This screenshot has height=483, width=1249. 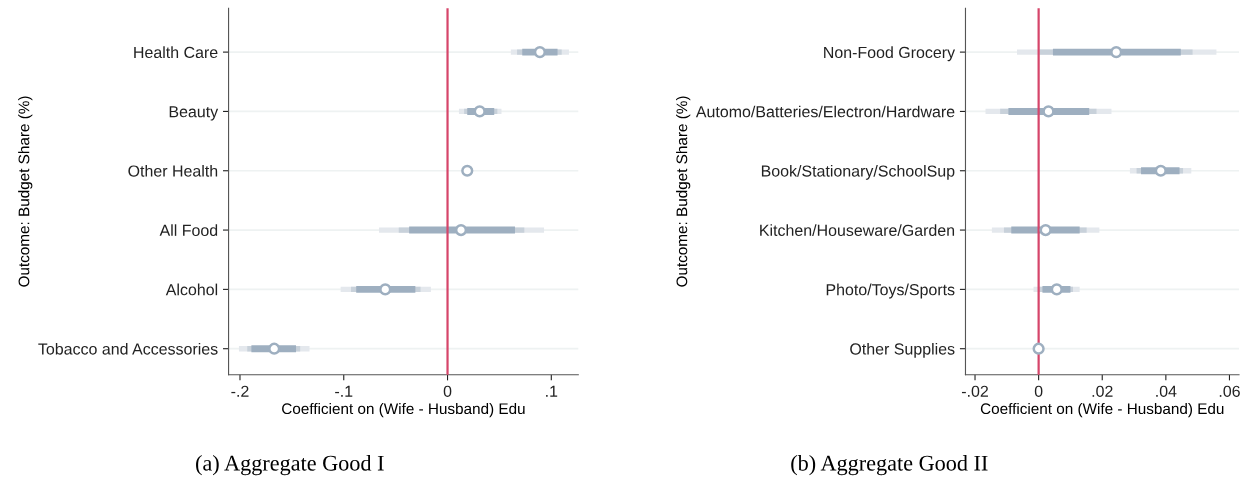 What do you see at coordinates (173, 170) in the screenshot?
I see `y-tick-label: Other Health` at bounding box center [173, 170].